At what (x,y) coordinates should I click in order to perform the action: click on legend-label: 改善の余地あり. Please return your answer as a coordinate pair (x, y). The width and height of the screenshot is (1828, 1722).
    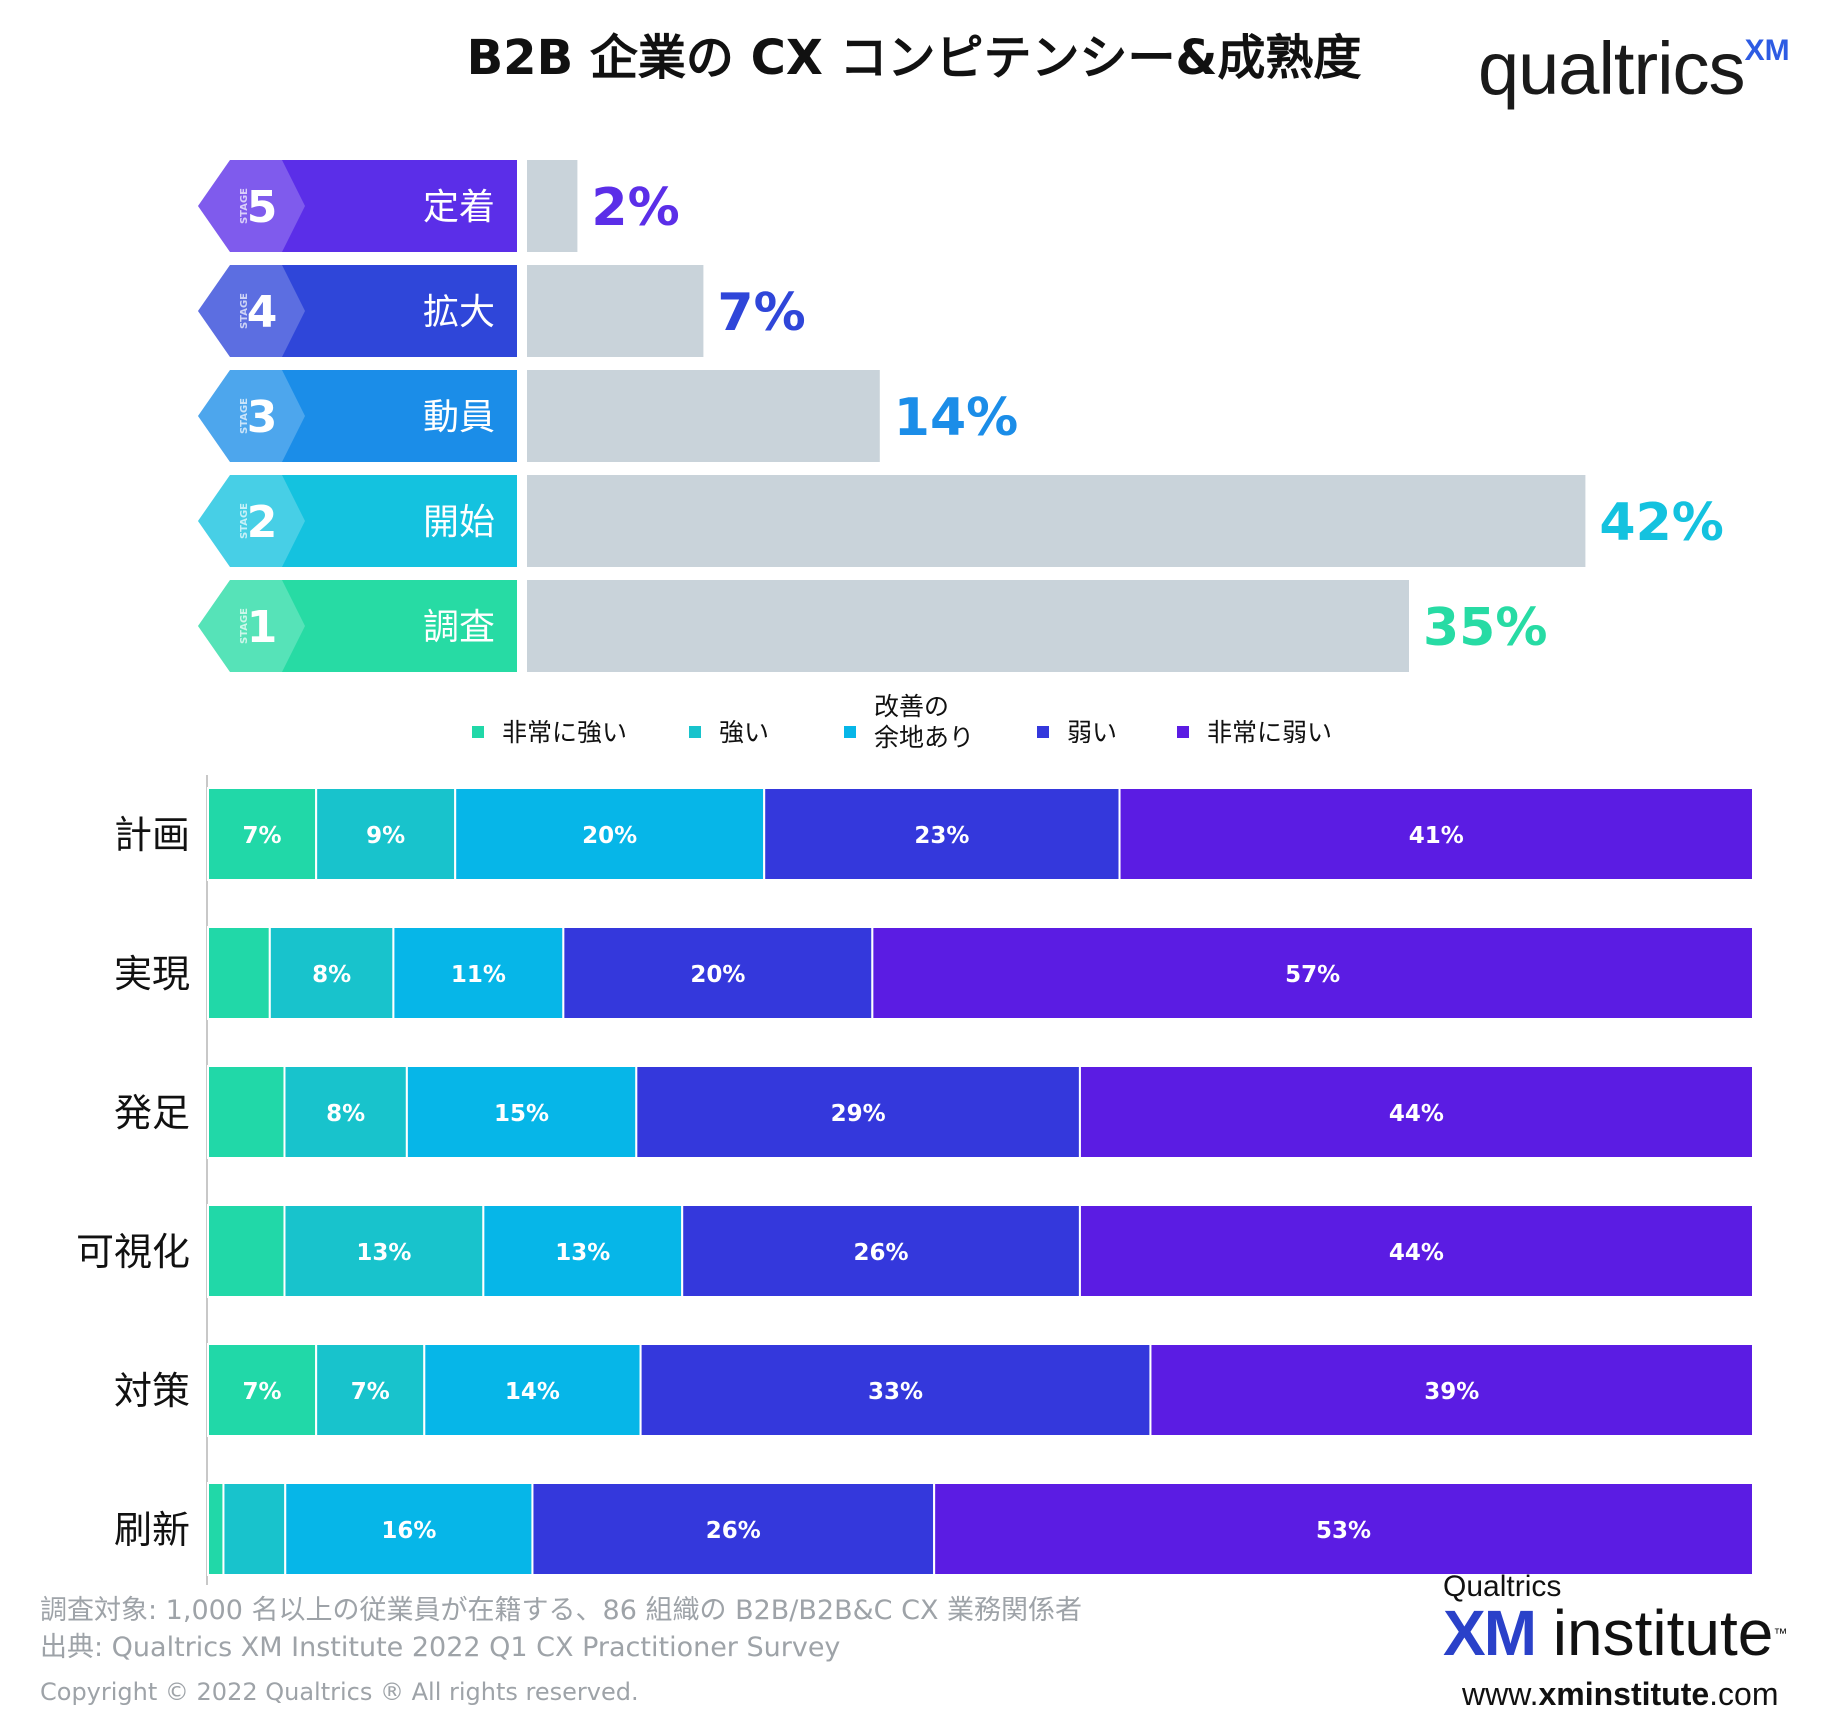
    Looking at the image, I should click on (924, 722).